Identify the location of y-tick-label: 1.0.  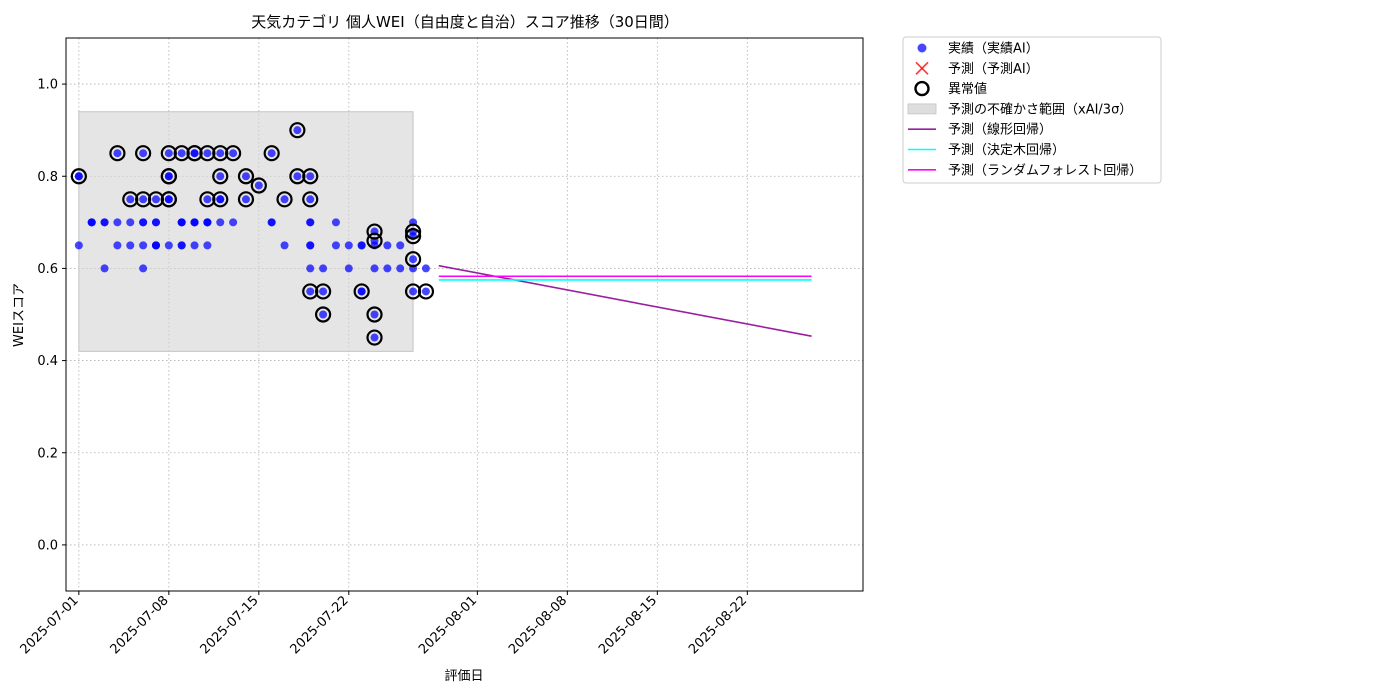
(47, 85).